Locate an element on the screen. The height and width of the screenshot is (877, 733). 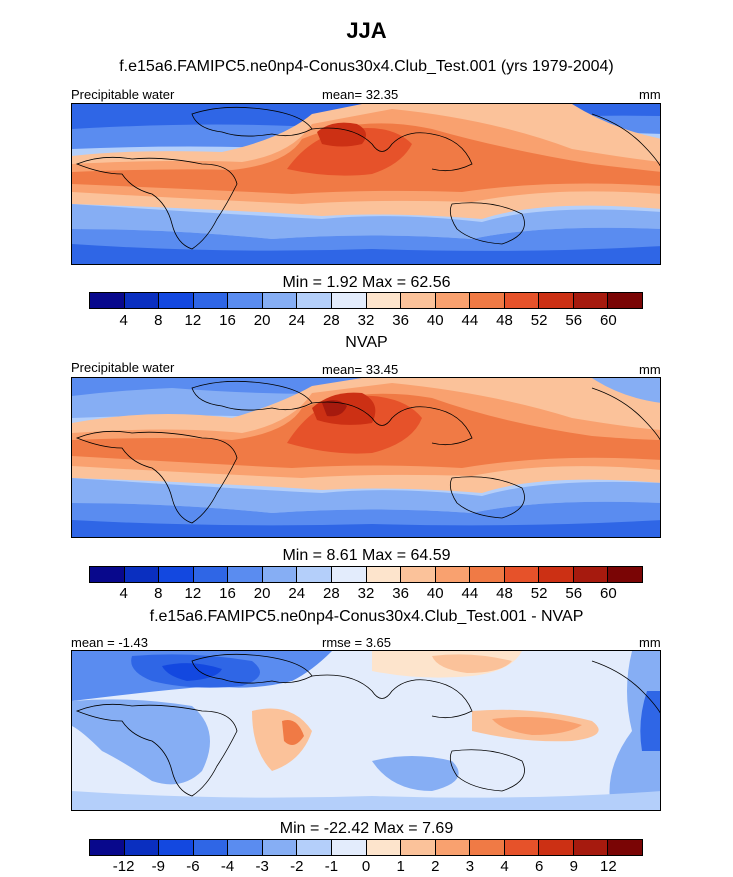
panel-2-colorbar-ticks: 4 8 12 16 20 24 28 32 36 40 44 48 52 56 60 is located at coordinates (366, 594).